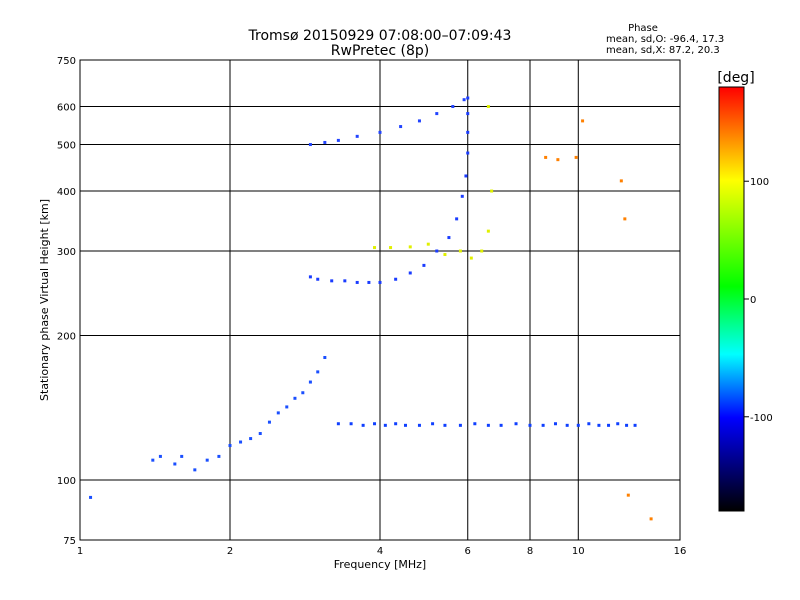  What do you see at coordinates (66, 61) in the screenshot?
I see `y-tick-label: 750` at bounding box center [66, 61].